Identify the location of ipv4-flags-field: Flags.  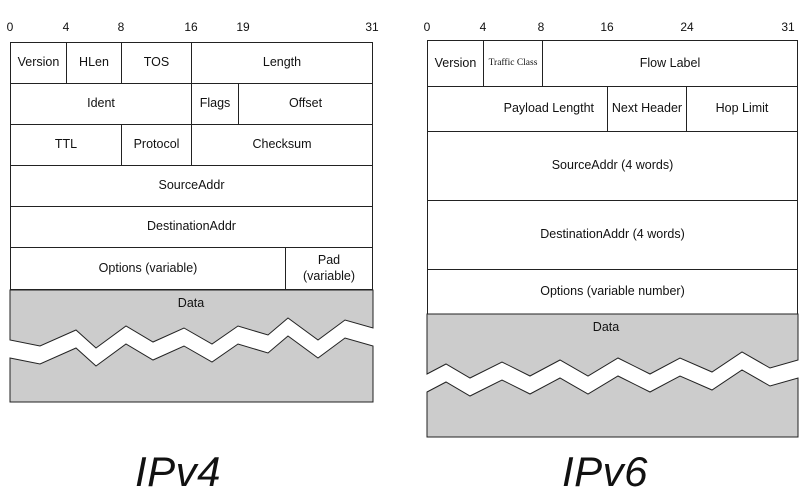
(215, 104).